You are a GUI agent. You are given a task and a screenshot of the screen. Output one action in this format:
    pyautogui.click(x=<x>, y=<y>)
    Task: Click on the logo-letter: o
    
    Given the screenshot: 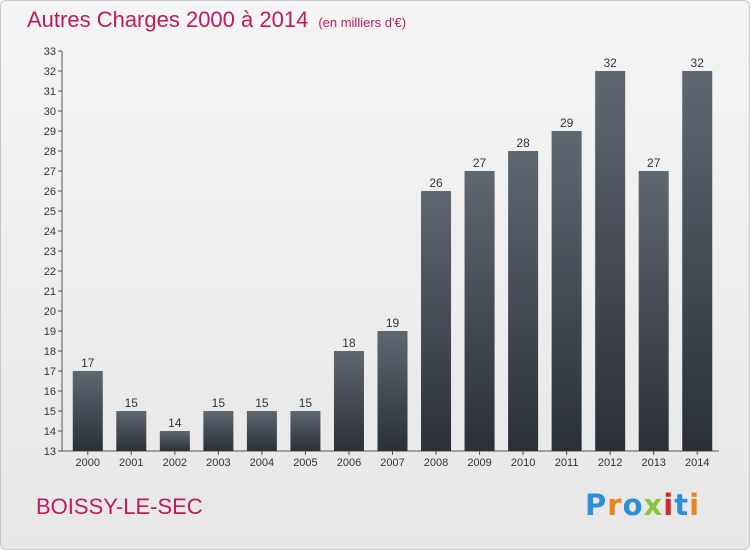 What is the action you would take?
    pyautogui.click(x=633, y=505)
    